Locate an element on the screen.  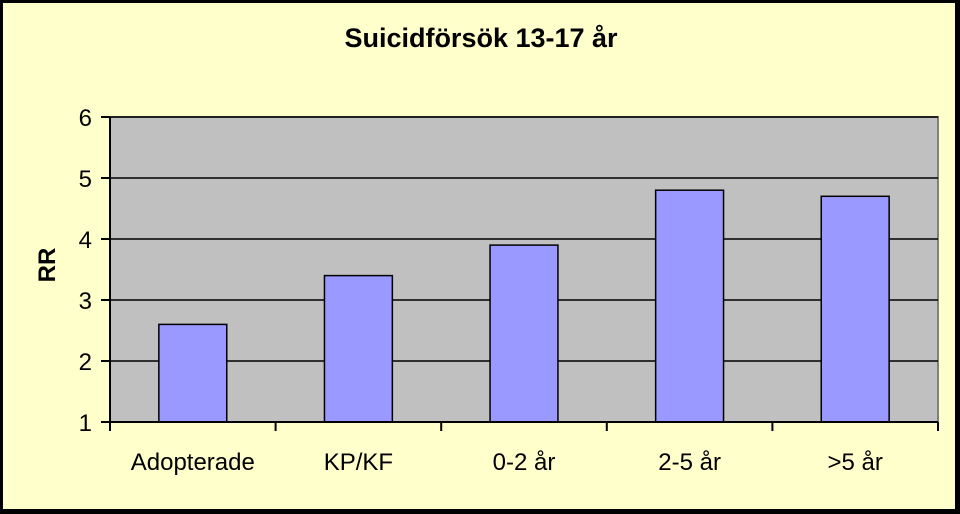
y-tick-label-1: 2 is located at coordinates (85, 362).